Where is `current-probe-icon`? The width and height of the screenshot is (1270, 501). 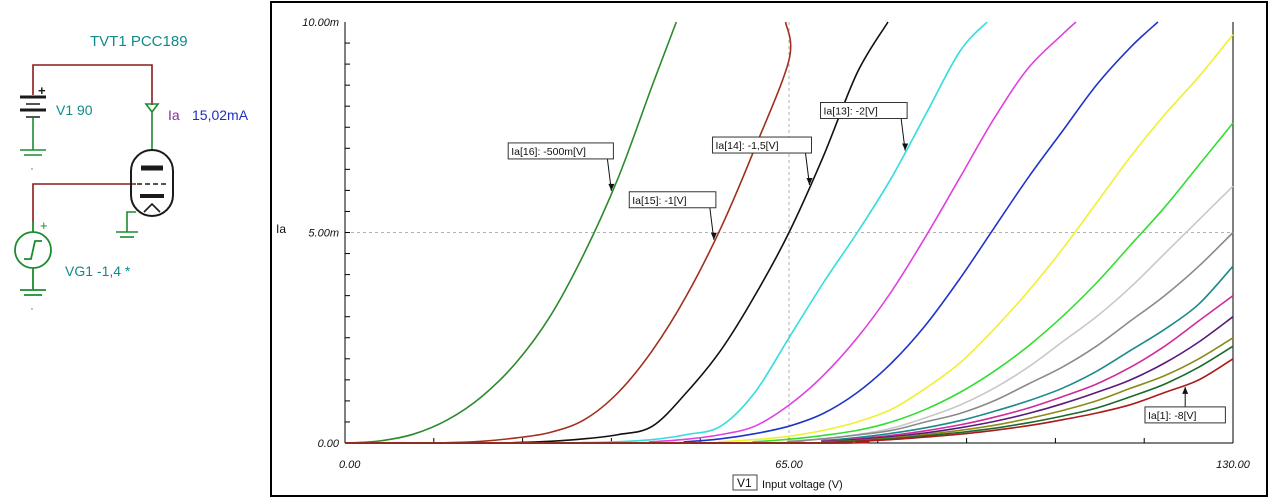 current-probe-icon is located at coordinates (152, 126).